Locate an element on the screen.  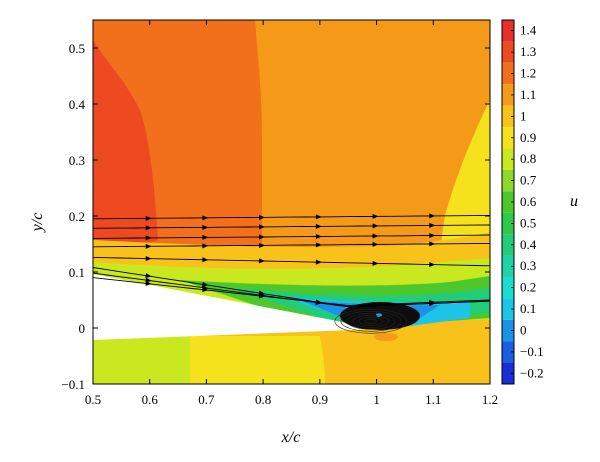
y-tick-label: 0.1 is located at coordinates (77, 272).